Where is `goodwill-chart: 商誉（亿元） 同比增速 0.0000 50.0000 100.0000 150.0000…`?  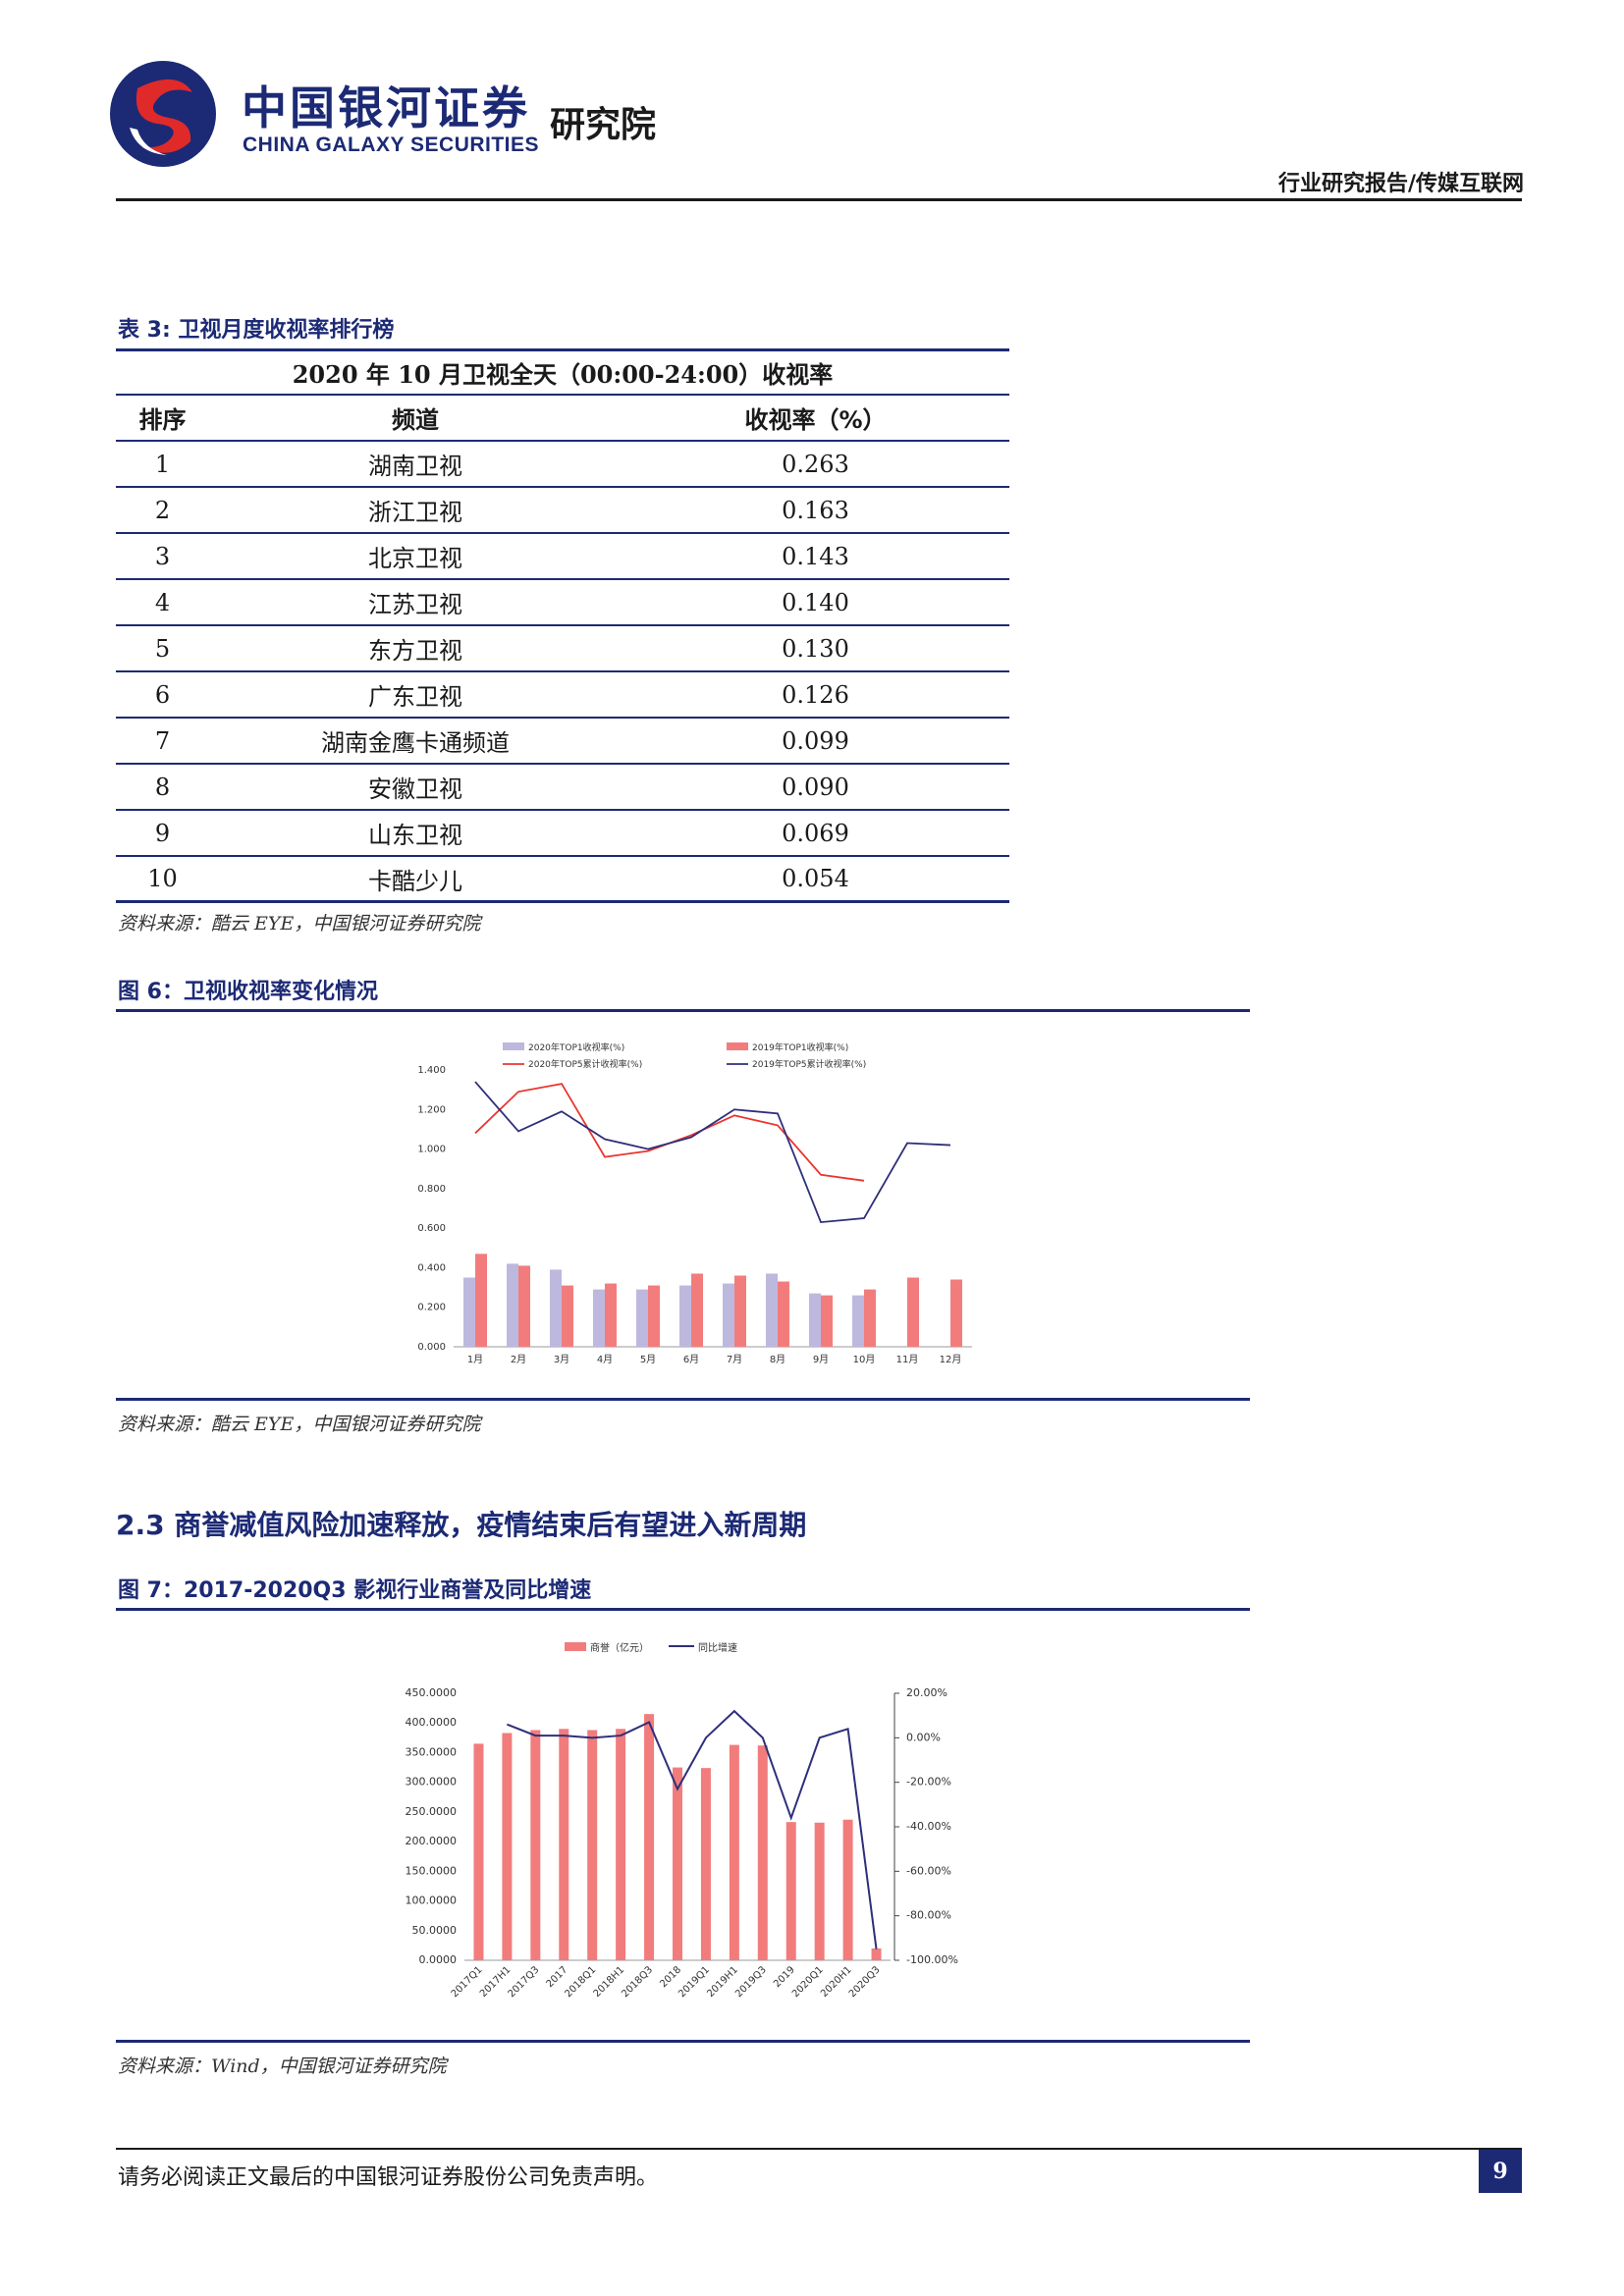 goodwill-chart: 商誉（亿元） 同比增速 0.0000 50.0000 100.0000 150.0000… is located at coordinates (682, 1821).